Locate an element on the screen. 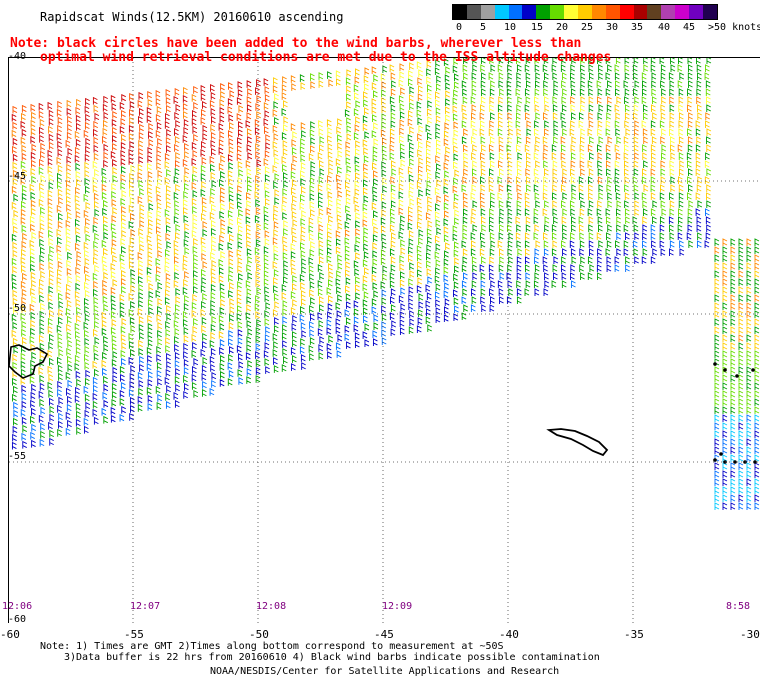 The height and width of the screenshot is (688, 760). colorbar-label: 0 is located at coordinates (459, 27).